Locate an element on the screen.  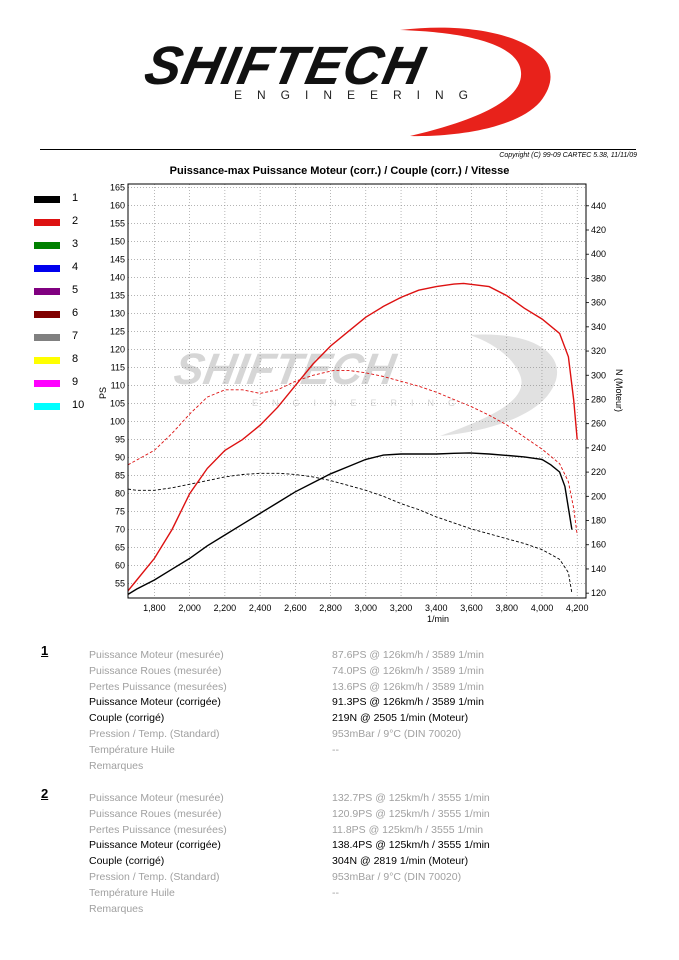
y2-tick-label: 380 is located at coordinates (598, 278).